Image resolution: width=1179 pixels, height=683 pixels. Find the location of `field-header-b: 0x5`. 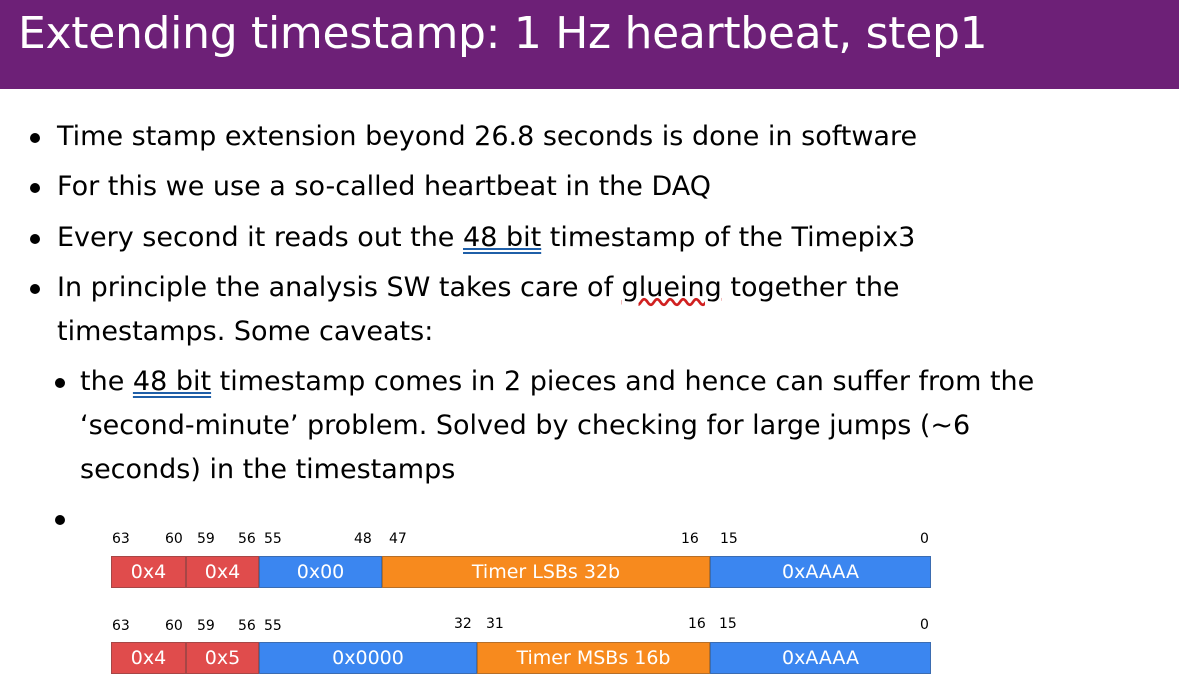

field-header-b: 0x5 is located at coordinates (222, 658).